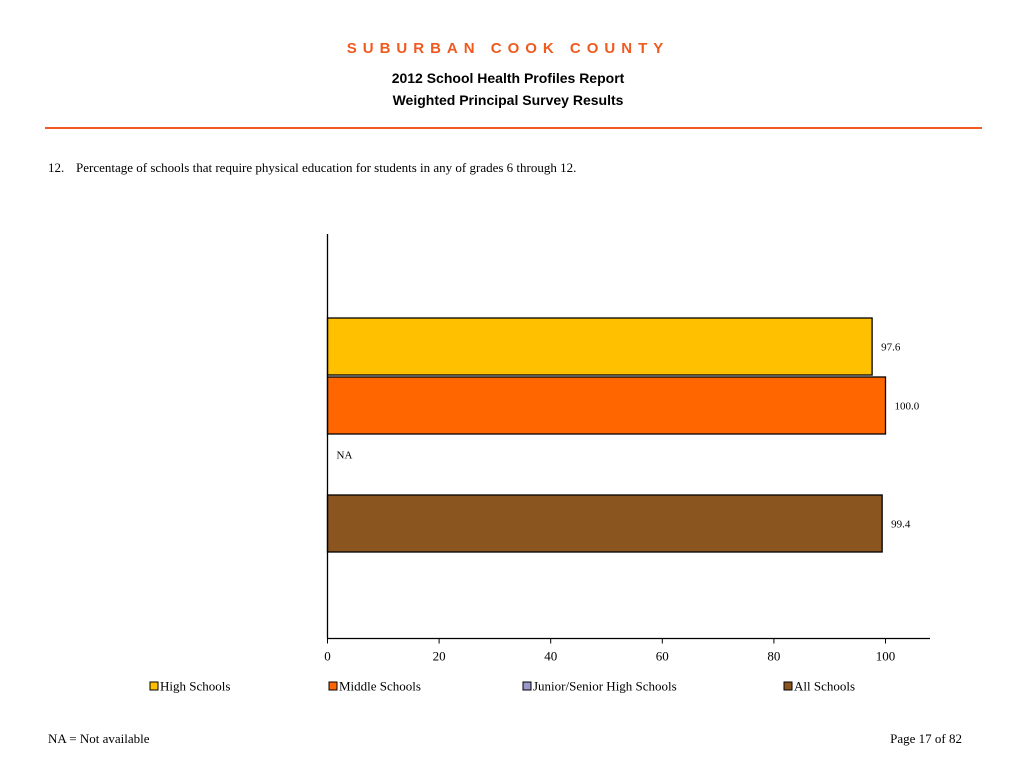 Image resolution: width=1024 pixels, height=768 pixels. I want to click on bar-value-label-1: 97.6, so click(891, 348).